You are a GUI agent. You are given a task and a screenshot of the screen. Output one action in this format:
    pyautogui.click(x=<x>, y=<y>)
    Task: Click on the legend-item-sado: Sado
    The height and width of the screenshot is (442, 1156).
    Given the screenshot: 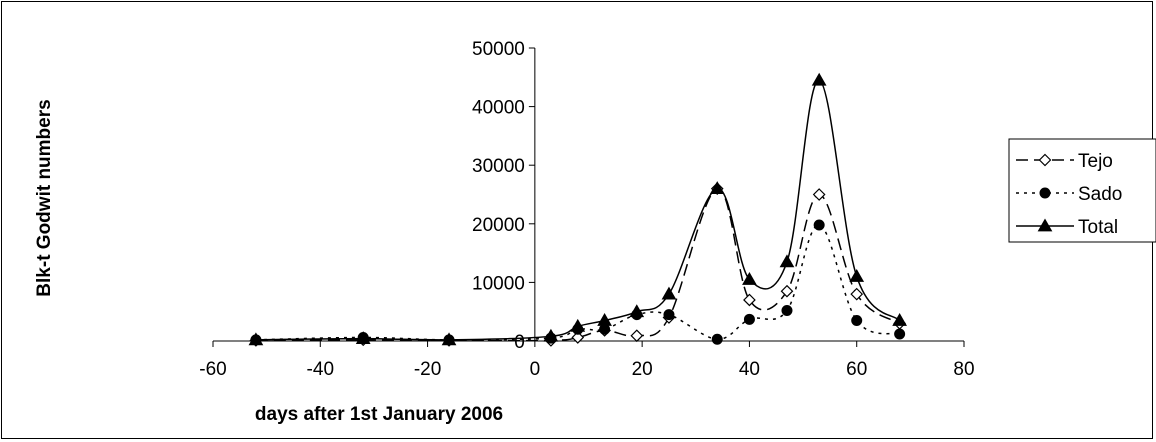 What is the action you would take?
    pyautogui.click(x=1069, y=194)
    